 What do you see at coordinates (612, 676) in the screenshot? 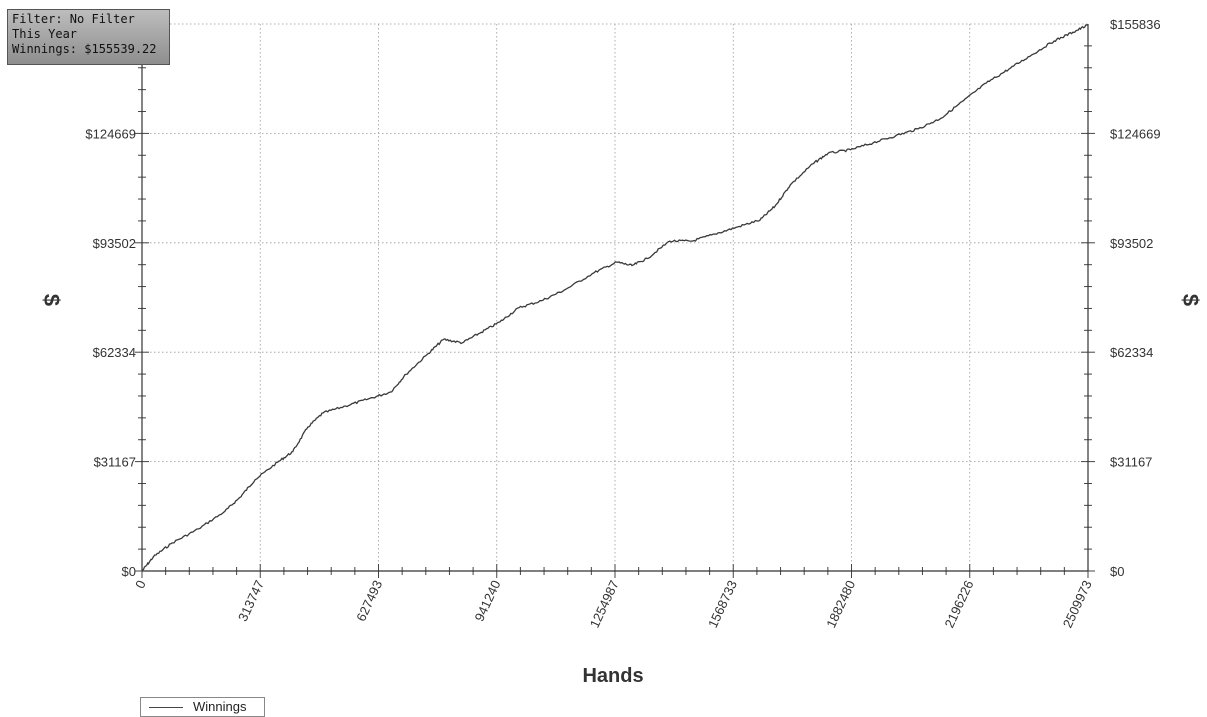
I see `x-axis-title: Hands` at bounding box center [612, 676].